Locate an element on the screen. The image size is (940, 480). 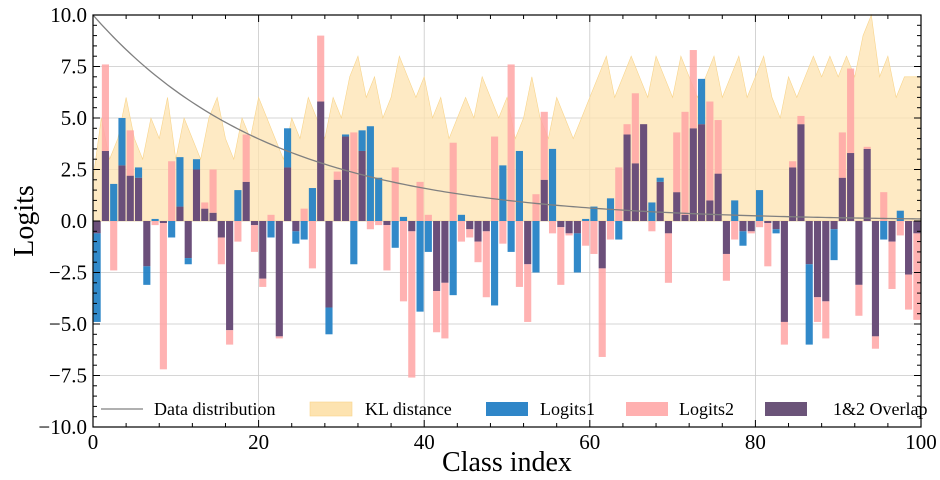
legend-label: Data distribution is located at coordinates (214, 409).